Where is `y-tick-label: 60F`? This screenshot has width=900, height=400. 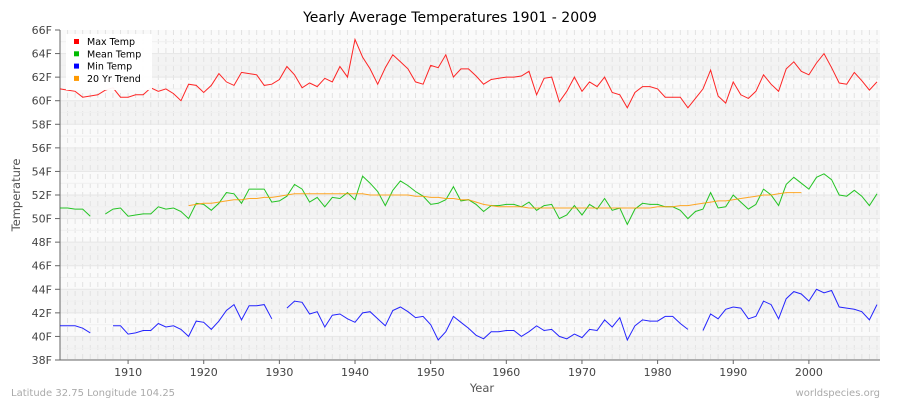
y-tick-label: 60F is located at coordinates (42, 101).